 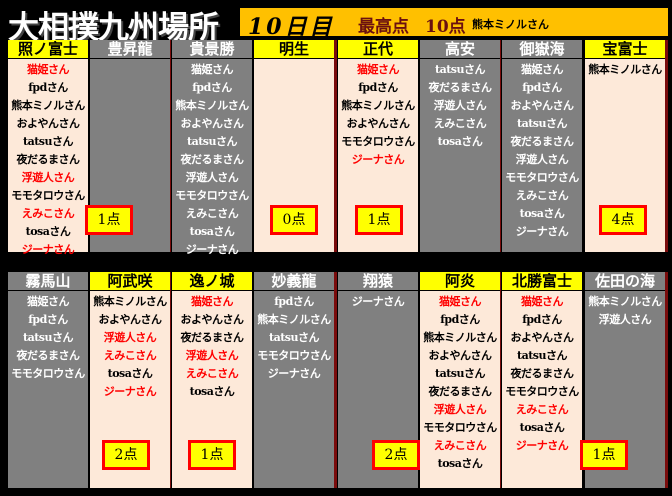 What do you see at coordinates (460, 155) in the screenshot?
I see `voter-list: tatsuさん 夜だるまさん 浮遊人さん えみこさん tosaさん` at bounding box center [460, 155].